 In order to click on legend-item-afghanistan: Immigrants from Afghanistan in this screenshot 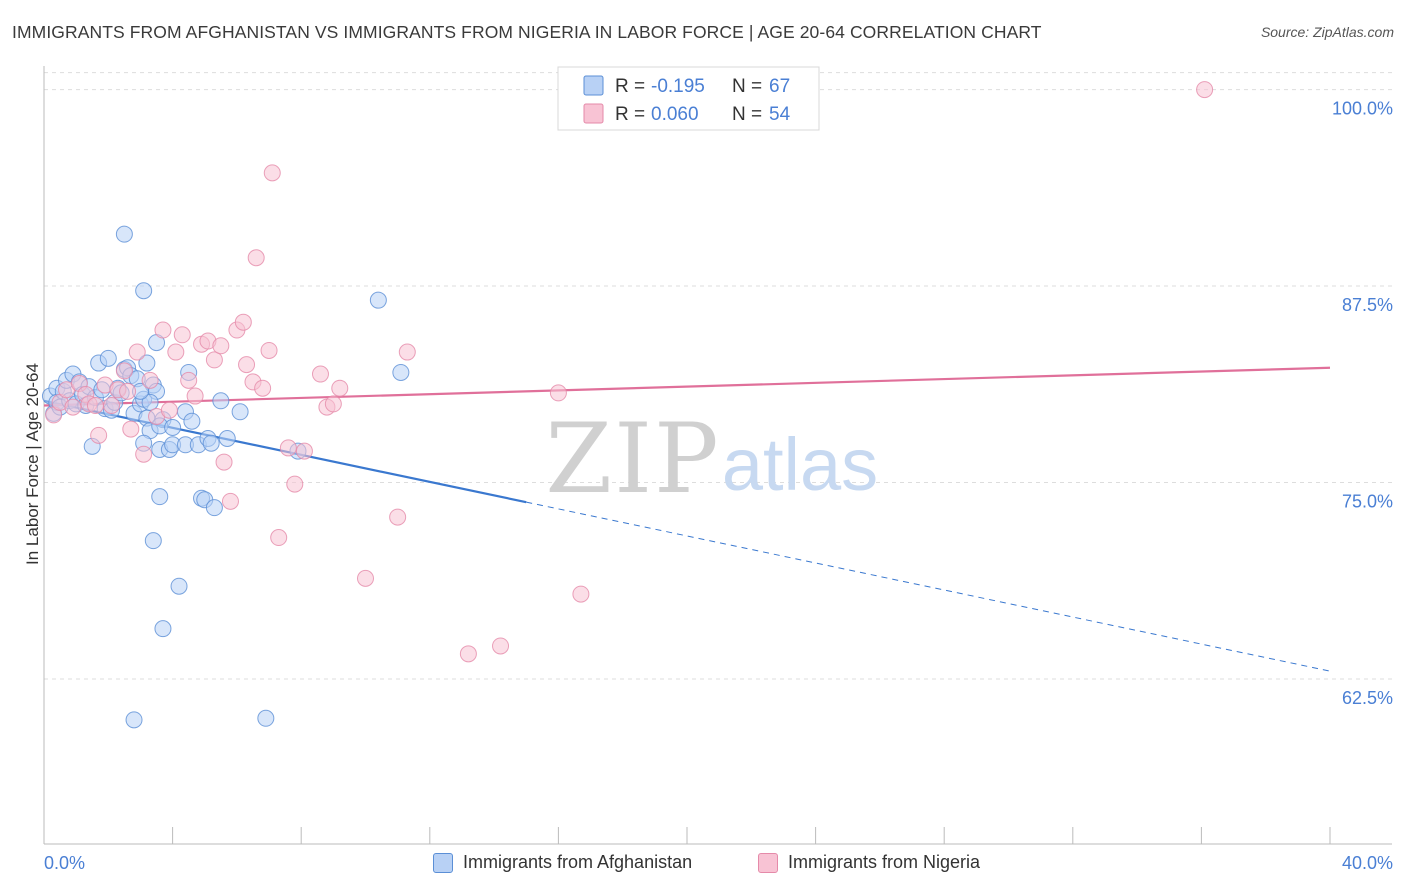, I will do `click(562, 862)`.